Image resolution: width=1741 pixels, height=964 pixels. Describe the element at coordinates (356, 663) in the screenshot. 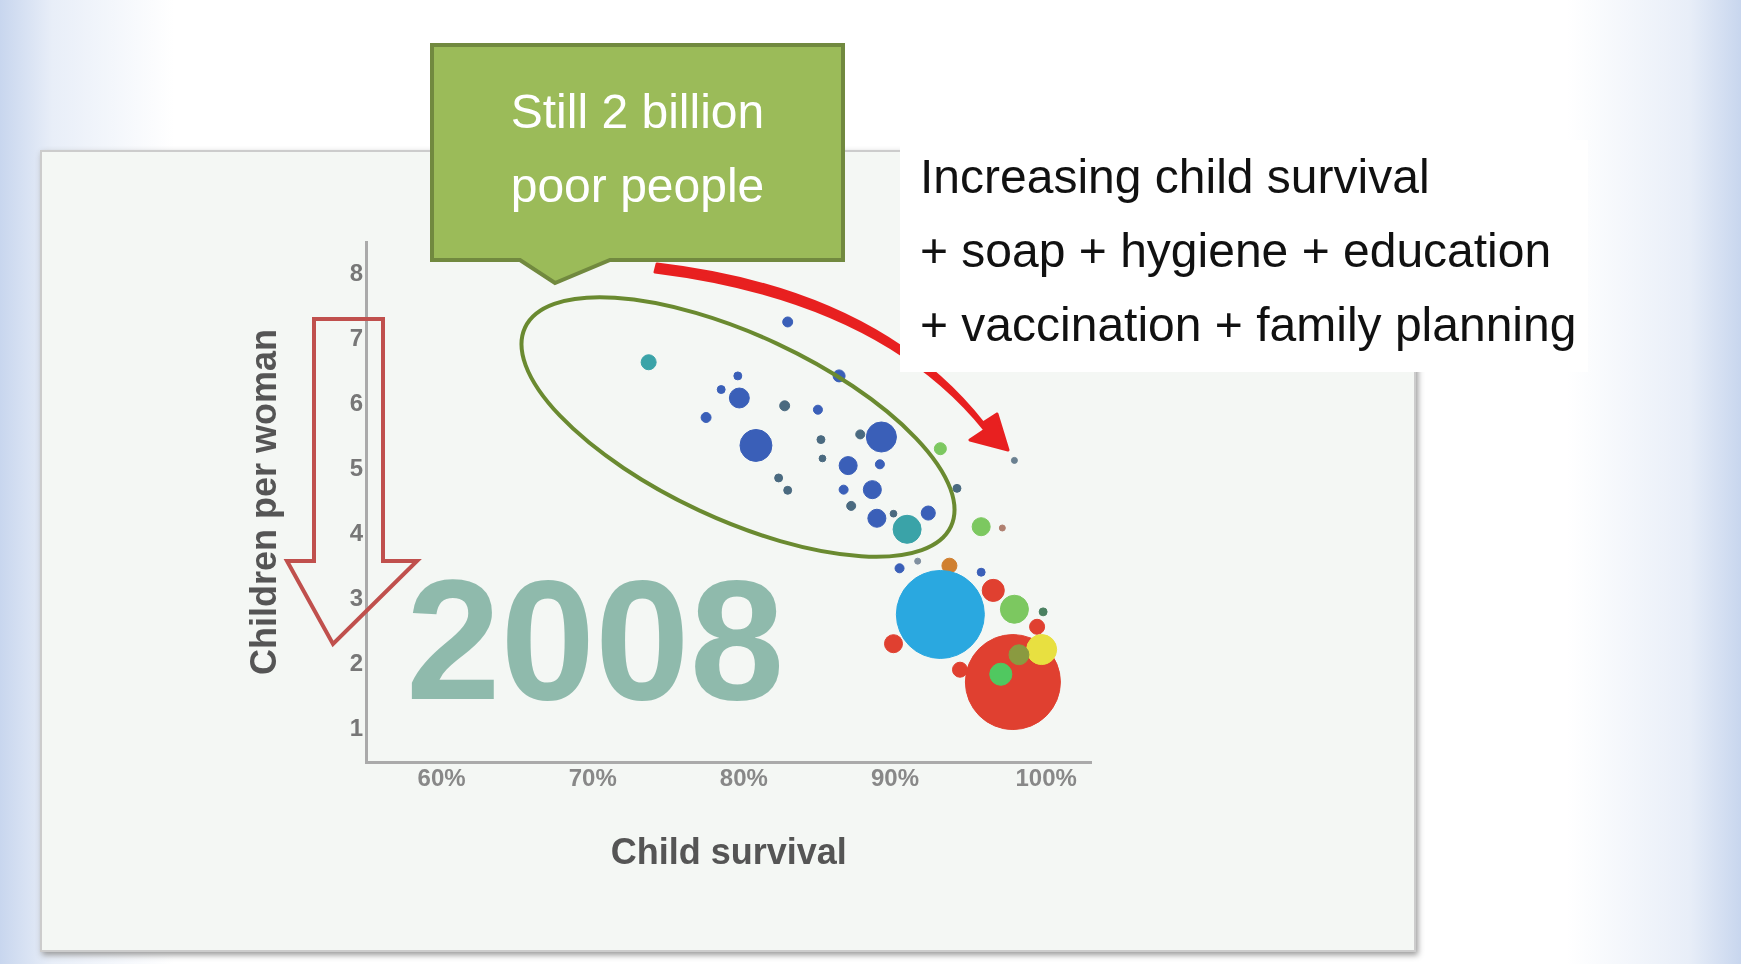

I see `y-tick-label: 2` at that location.